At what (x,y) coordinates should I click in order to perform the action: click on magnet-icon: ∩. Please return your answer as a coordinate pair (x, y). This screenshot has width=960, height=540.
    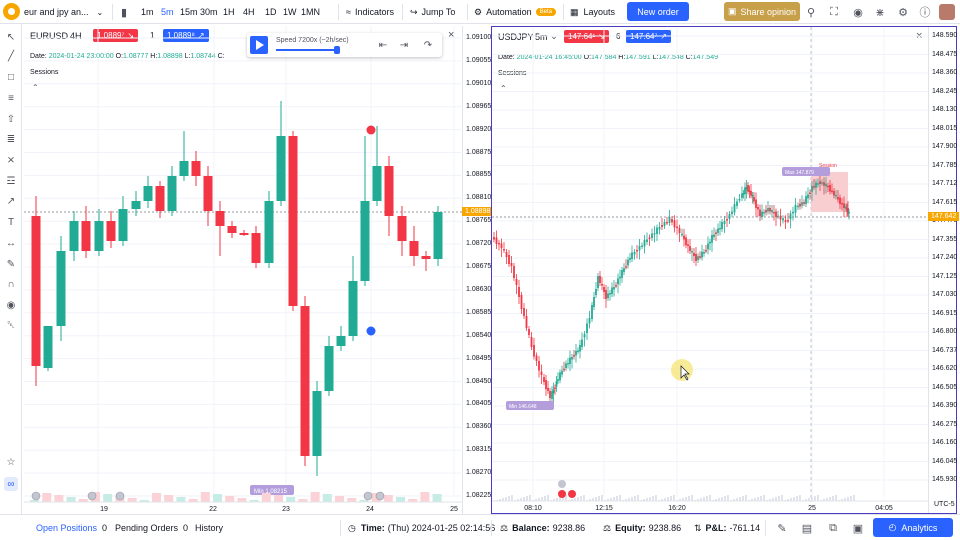
    Looking at the image, I should click on (11, 284).